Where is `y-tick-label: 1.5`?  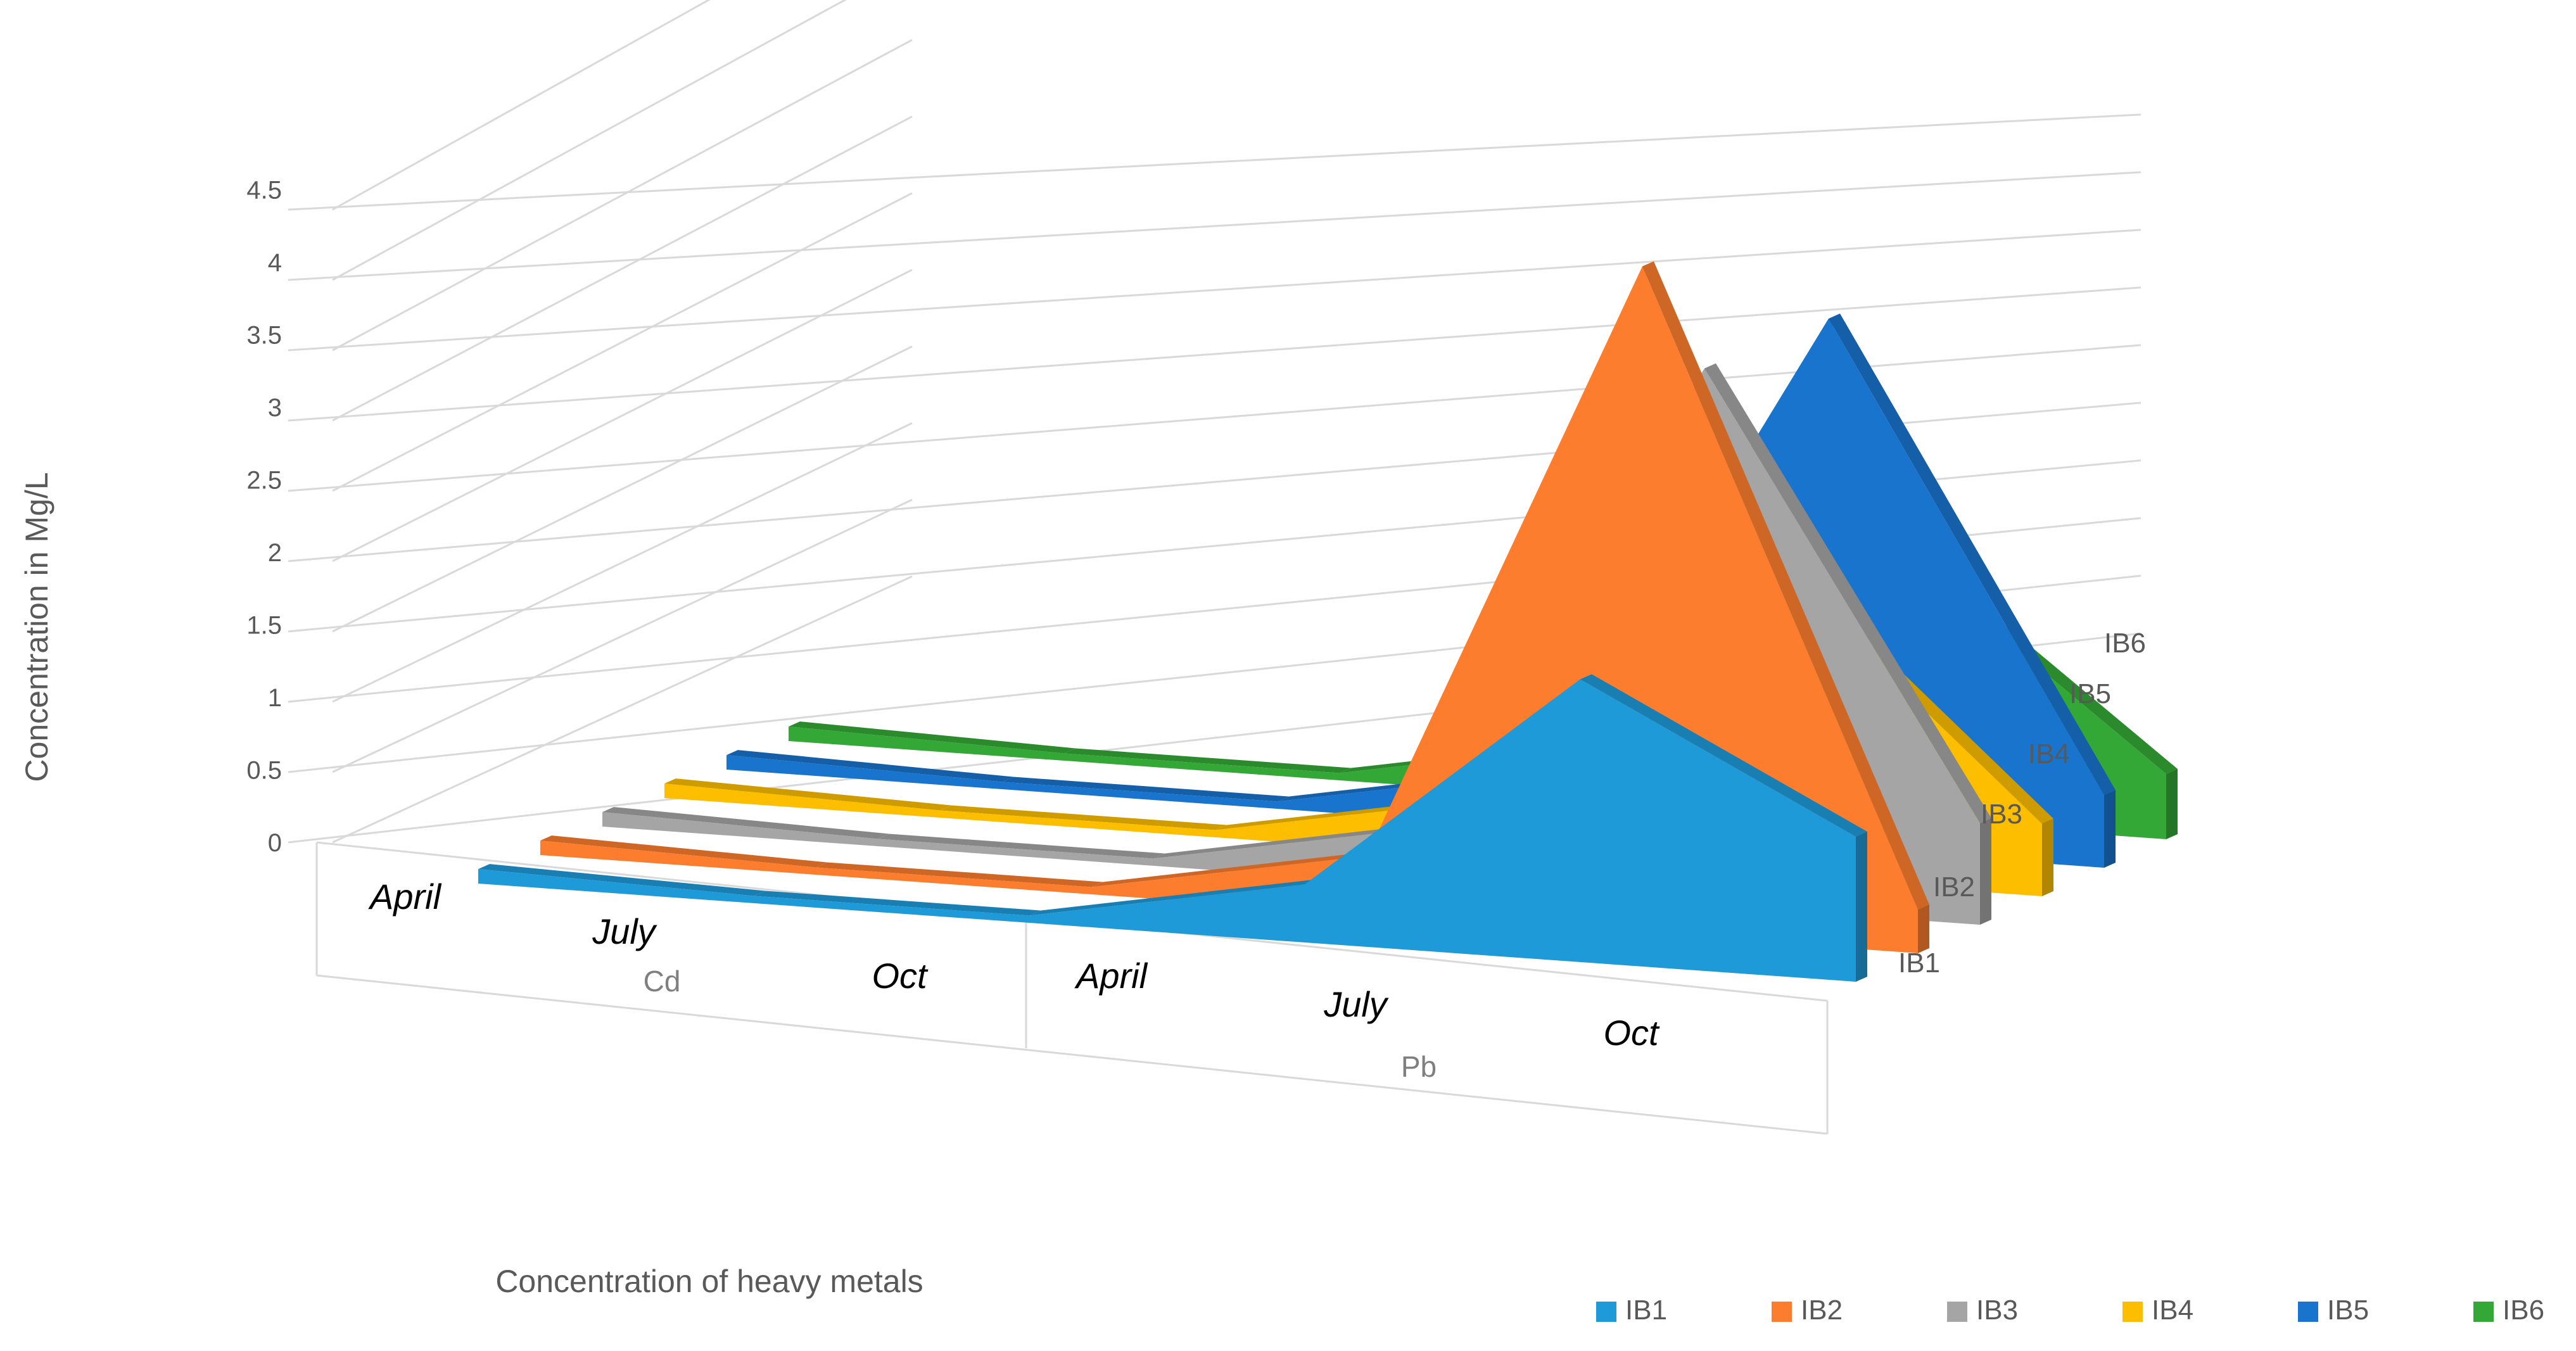
y-tick-label: 1.5 is located at coordinates (264, 626).